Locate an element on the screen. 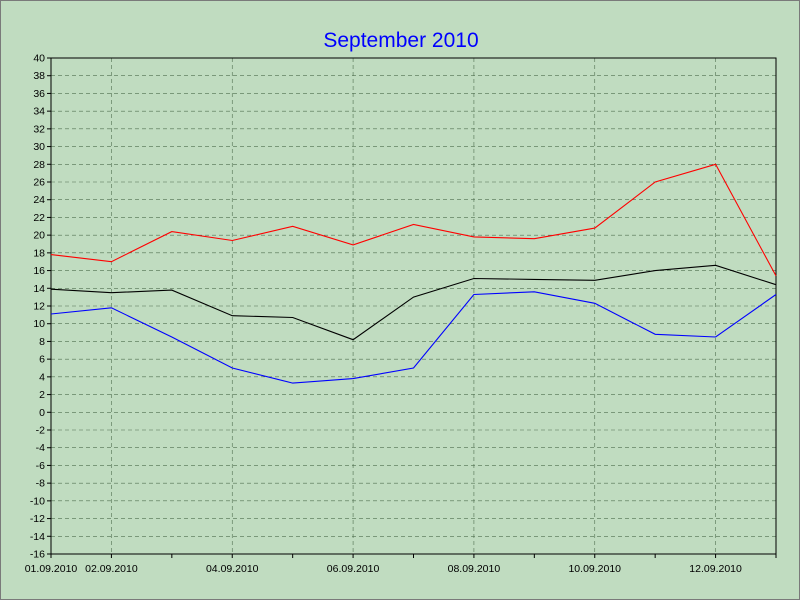  y-tick-label: 0 is located at coordinates (42, 413).